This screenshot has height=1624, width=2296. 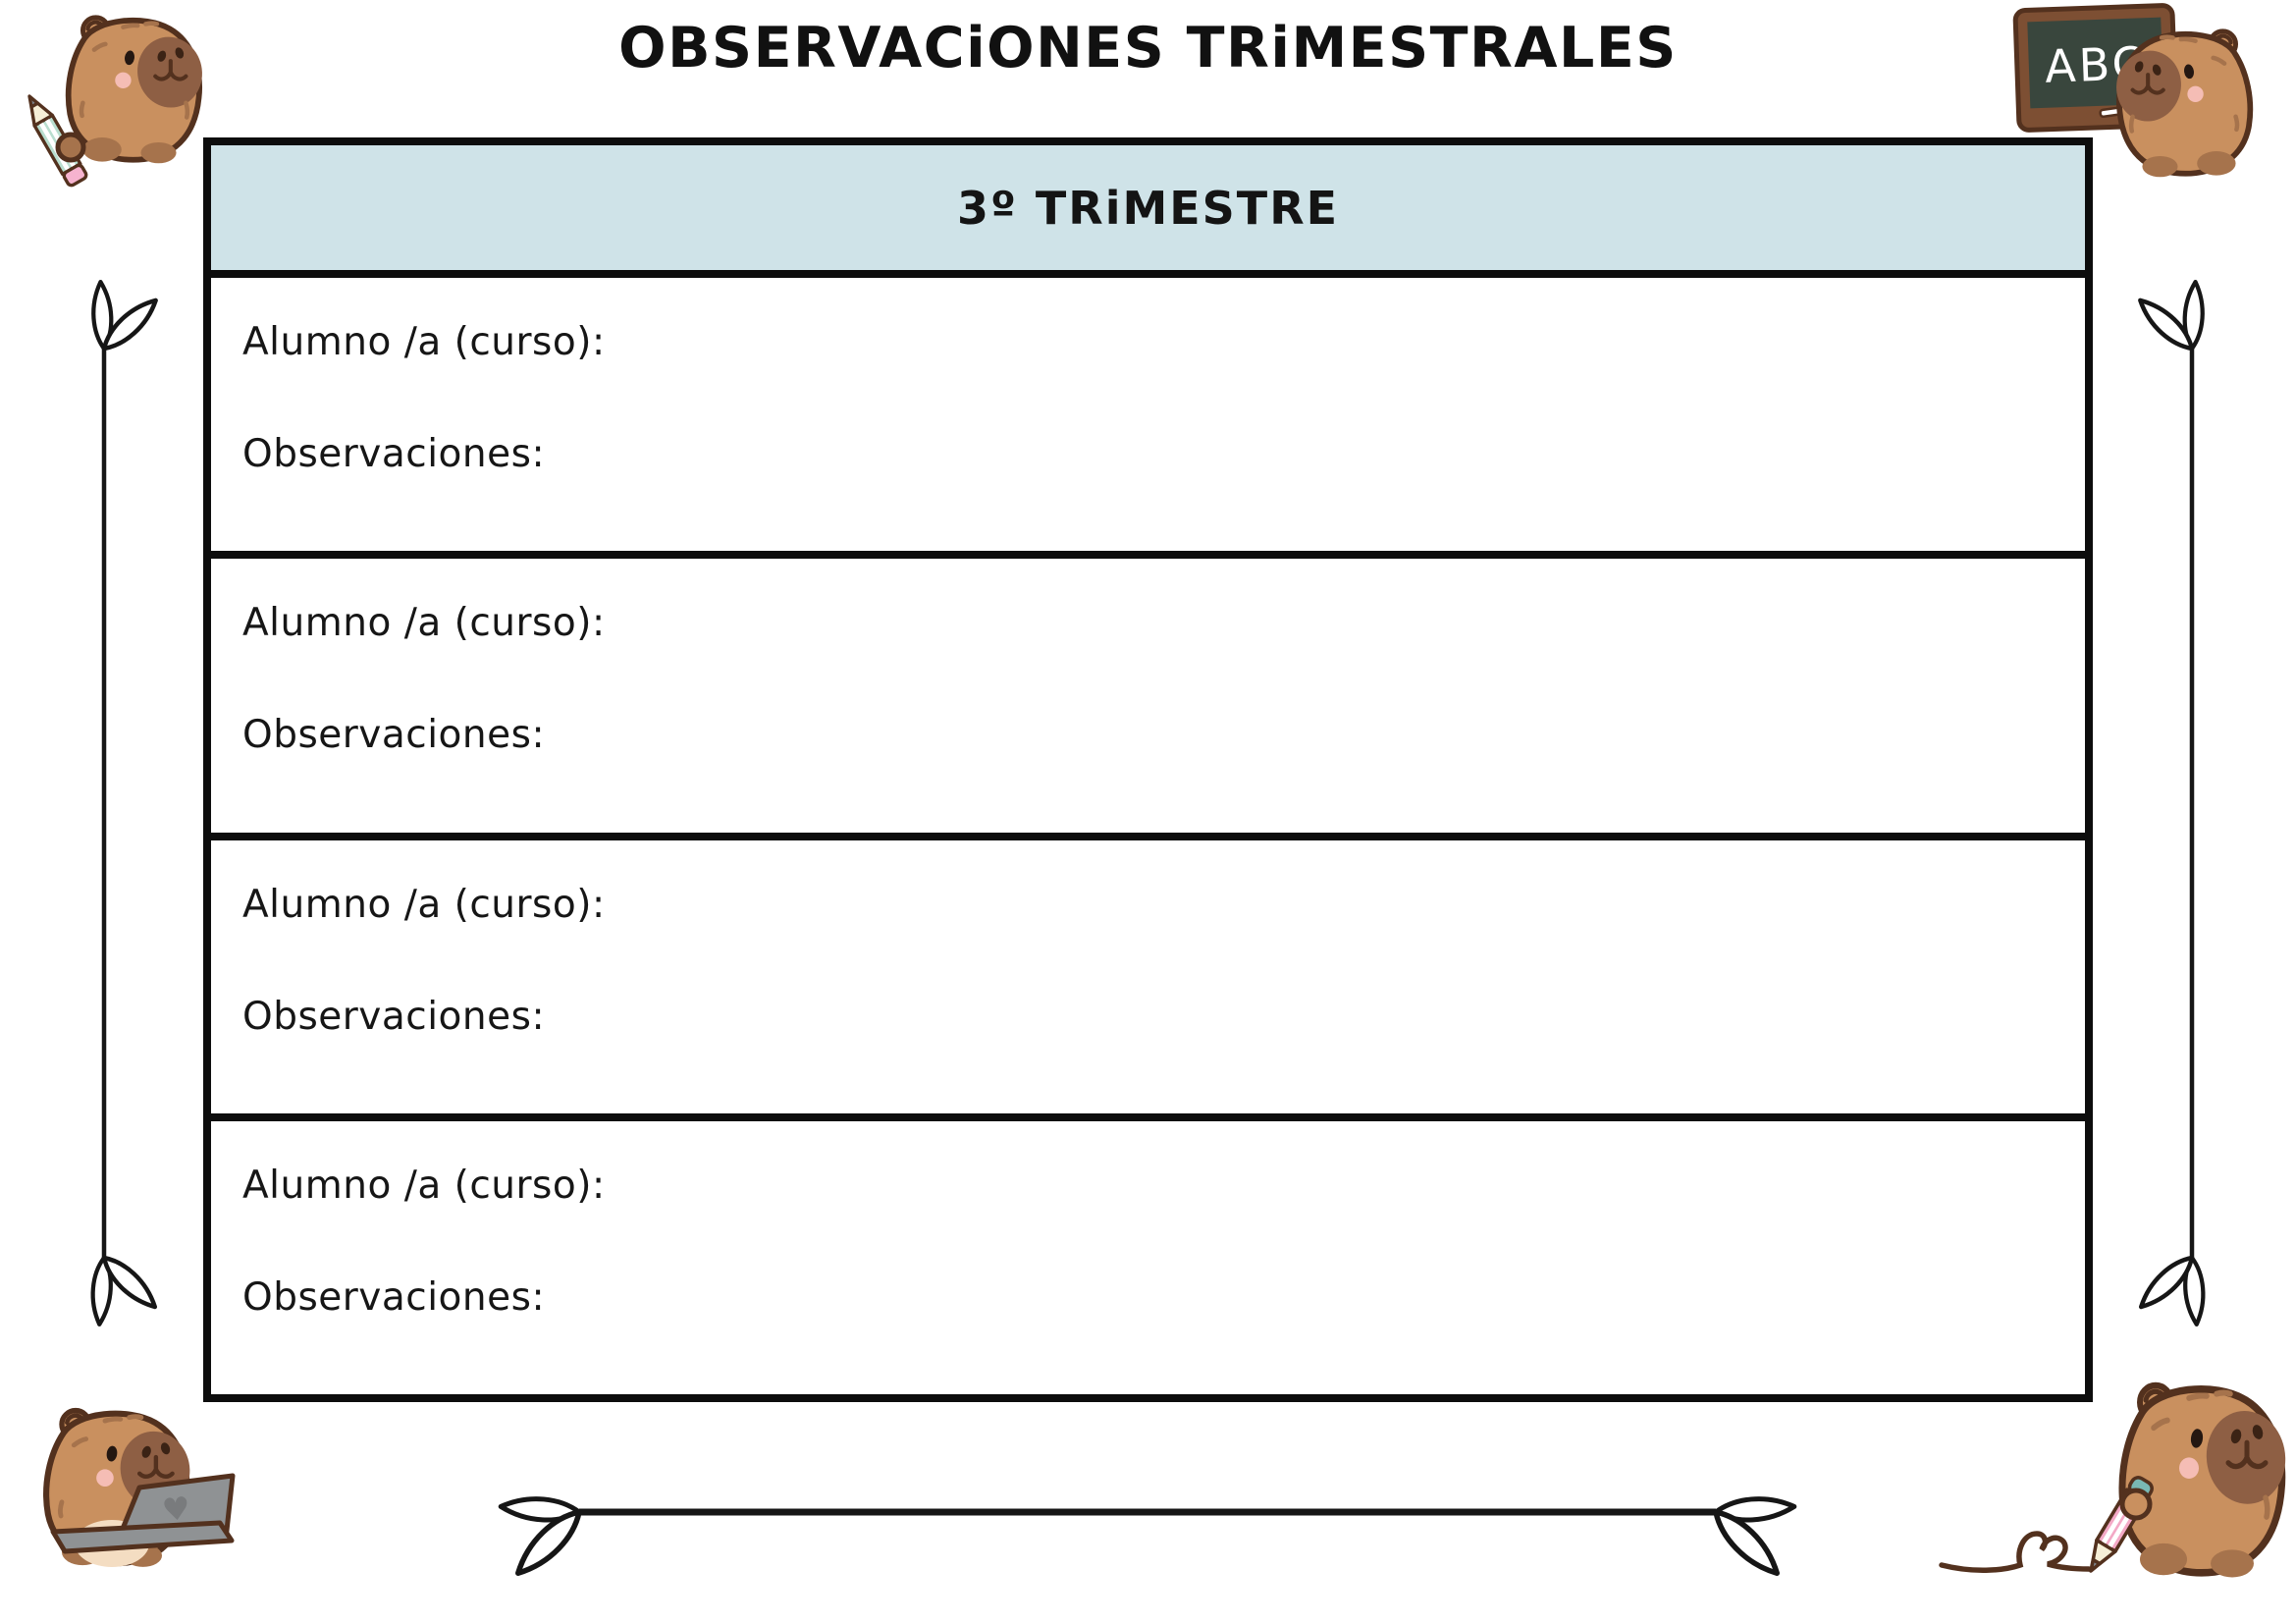 I want to click on capybara-drawing-heart-illustration, so click(x=2117, y=1489).